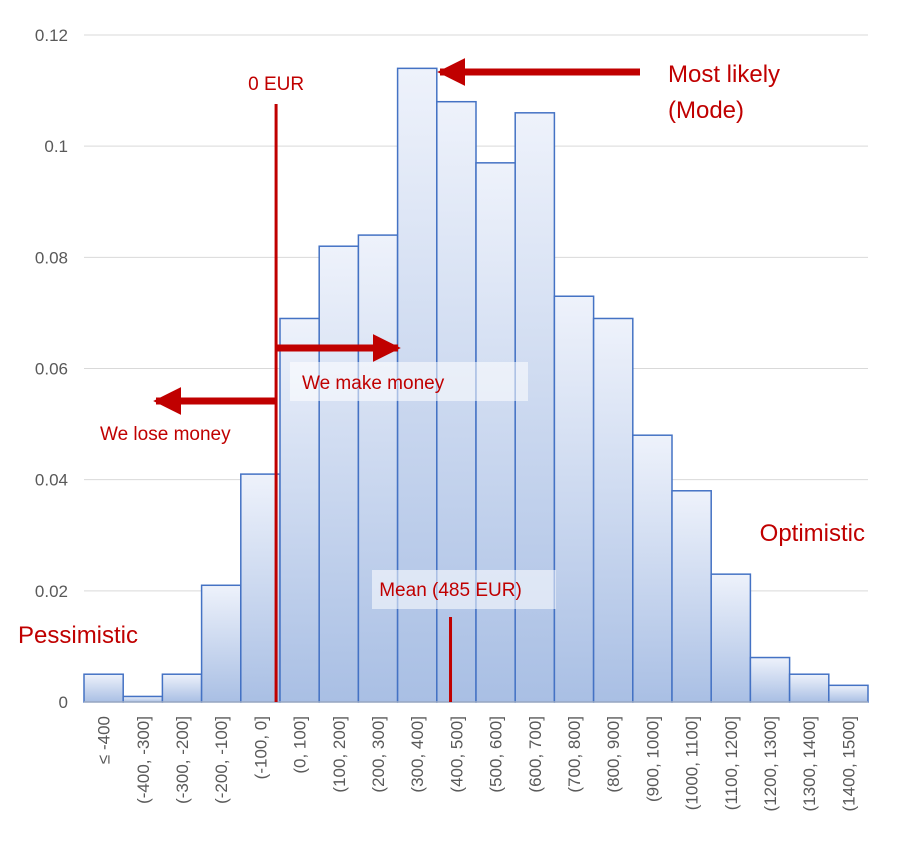 This screenshot has height=849, width=905. Describe the element at coordinates (165, 434) in the screenshot. I see `lose-money-annotation: We lose money` at that location.